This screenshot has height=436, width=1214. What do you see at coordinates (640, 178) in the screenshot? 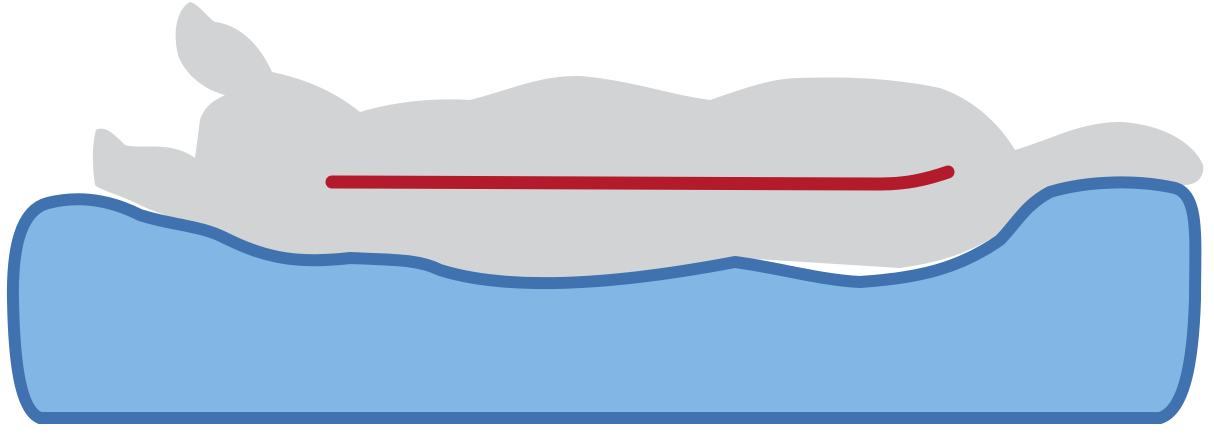
I see `spine-line` at bounding box center [640, 178].